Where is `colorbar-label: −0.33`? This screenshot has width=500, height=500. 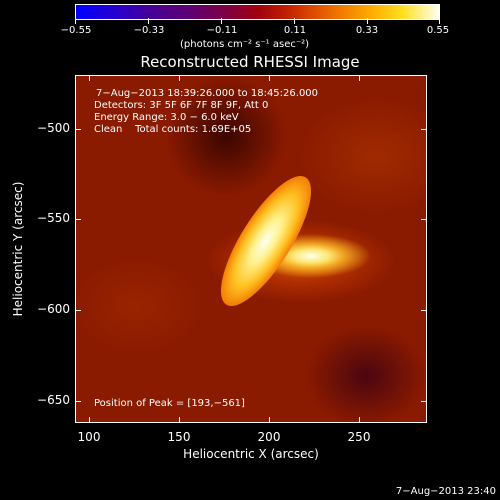 colorbar-label: −0.33 is located at coordinates (149, 30).